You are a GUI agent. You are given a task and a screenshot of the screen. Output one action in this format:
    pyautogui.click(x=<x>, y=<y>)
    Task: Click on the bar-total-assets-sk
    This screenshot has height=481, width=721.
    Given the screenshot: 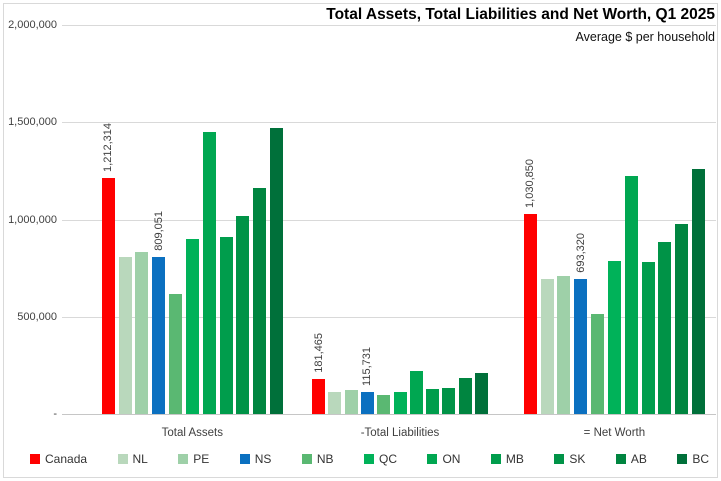 What is the action you would take?
    pyautogui.click(x=243, y=314)
    